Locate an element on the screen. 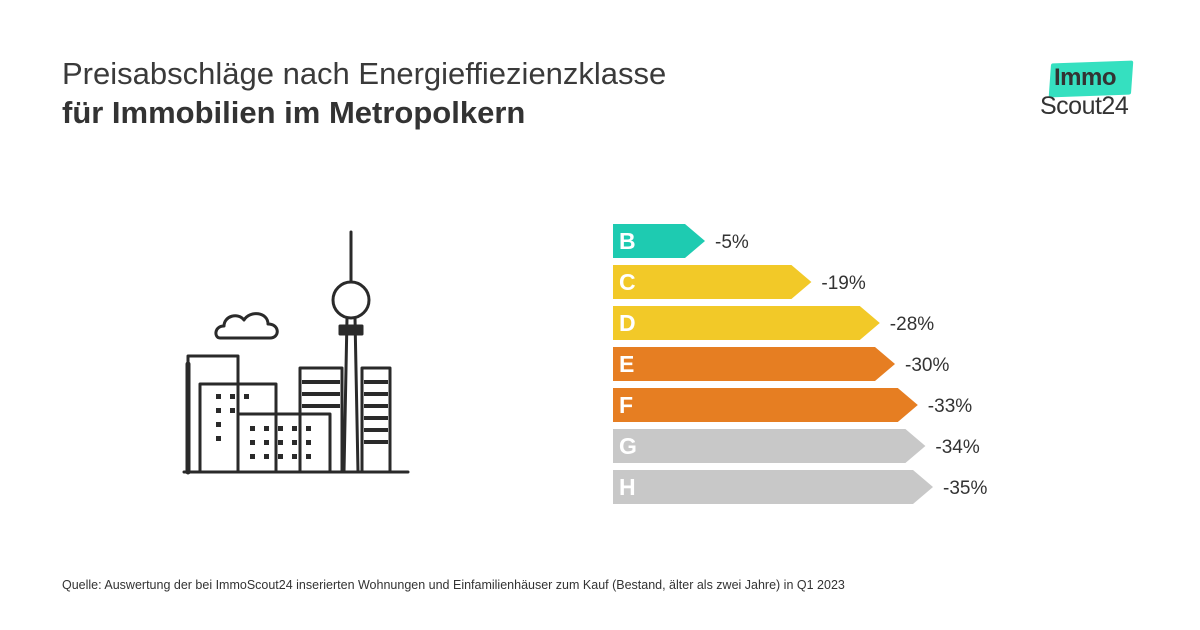 The width and height of the screenshot is (1200, 630). left-building is located at coordinates (213, 414).